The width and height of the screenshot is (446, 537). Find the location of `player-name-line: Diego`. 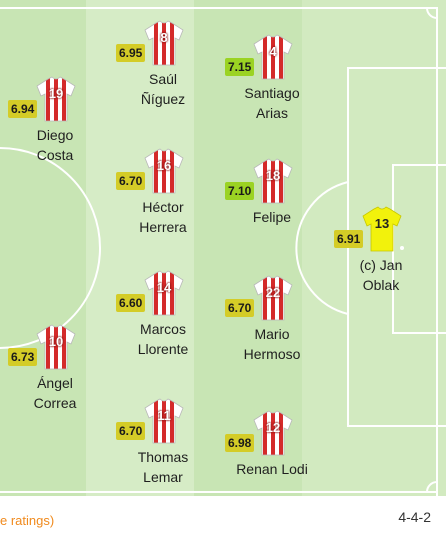

player-name-line: Diego is located at coordinates (55, 135).